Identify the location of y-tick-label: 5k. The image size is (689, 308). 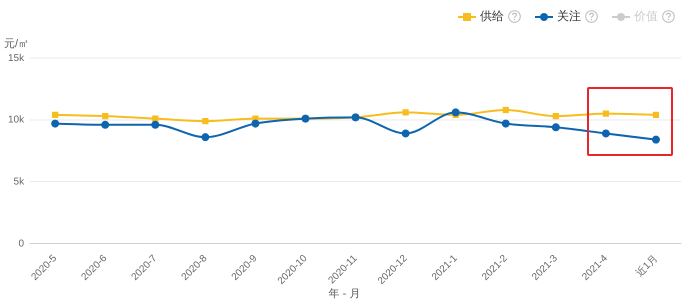
(20, 182).